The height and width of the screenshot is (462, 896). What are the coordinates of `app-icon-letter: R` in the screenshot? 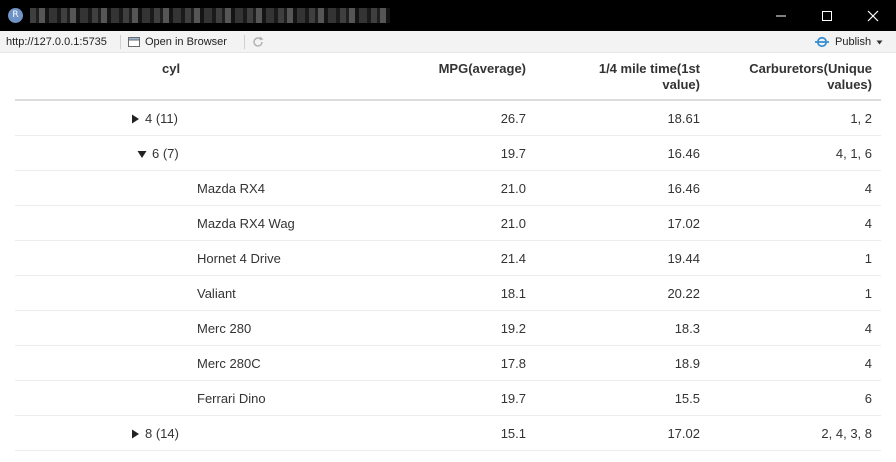 It's located at (15, 15).